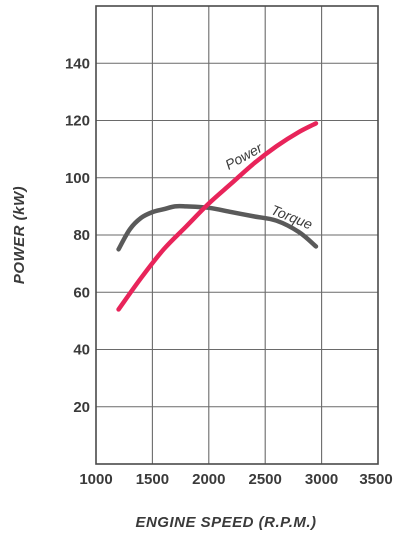 The width and height of the screenshot is (395, 538). I want to click on y-tick-label: 80, so click(81, 235).